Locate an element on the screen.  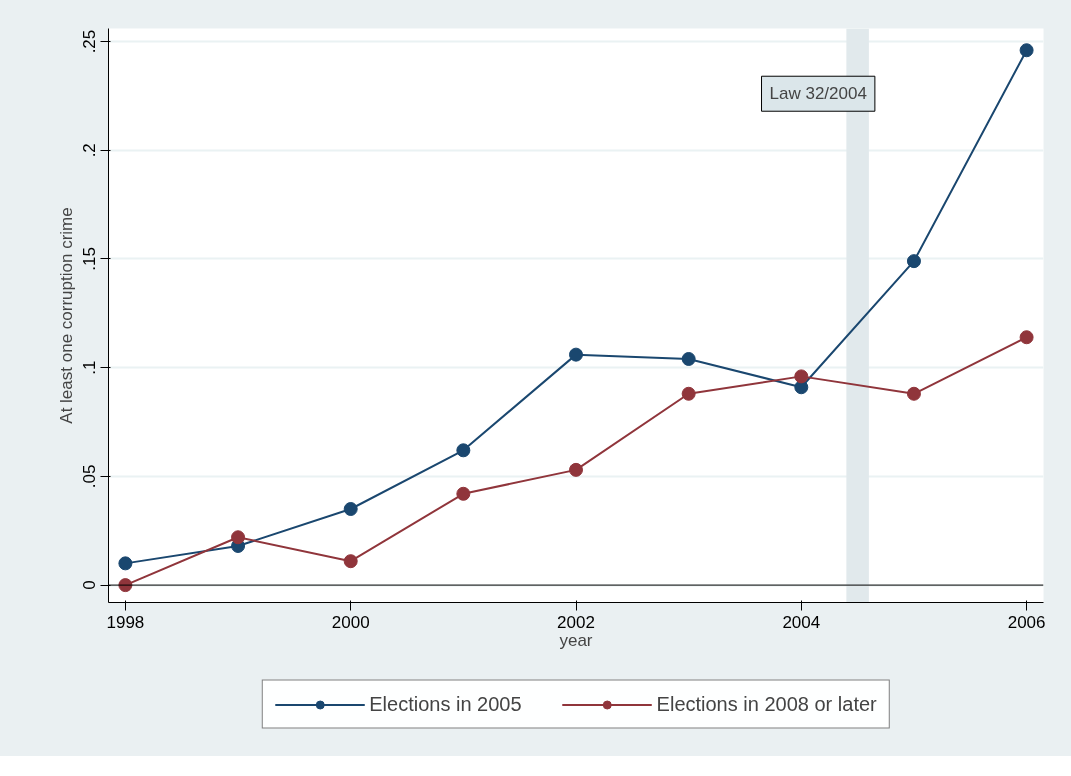
x-tick-label: 2006 is located at coordinates (1026, 622).